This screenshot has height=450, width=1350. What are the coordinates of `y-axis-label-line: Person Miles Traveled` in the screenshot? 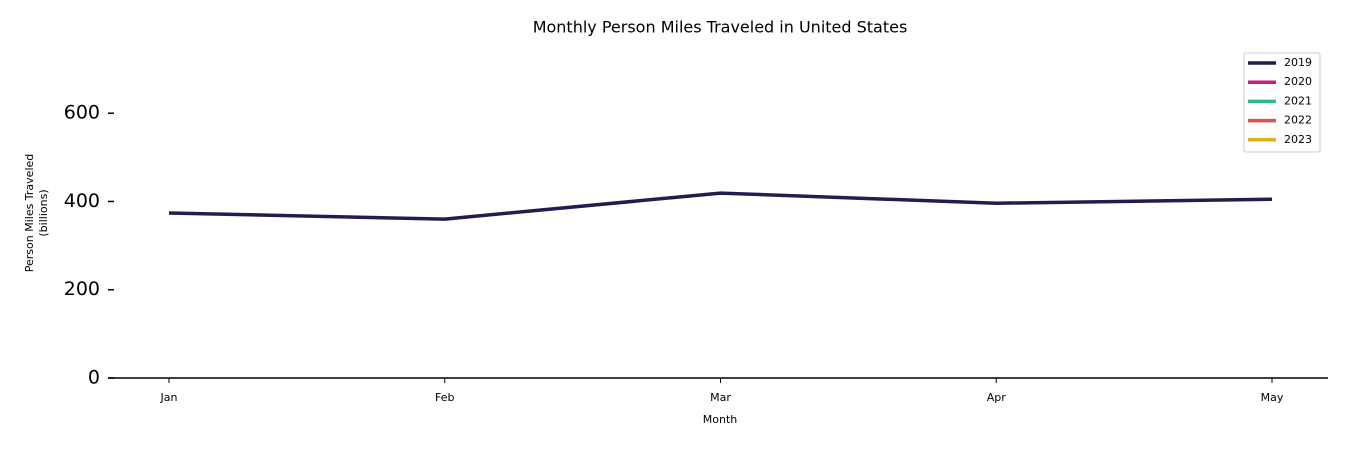 It's located at (29, 213).